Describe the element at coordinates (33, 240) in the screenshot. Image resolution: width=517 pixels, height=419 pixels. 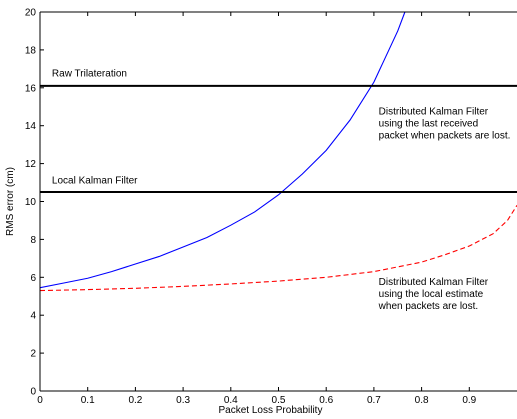
I see `y-tick-label: 8` at that location.